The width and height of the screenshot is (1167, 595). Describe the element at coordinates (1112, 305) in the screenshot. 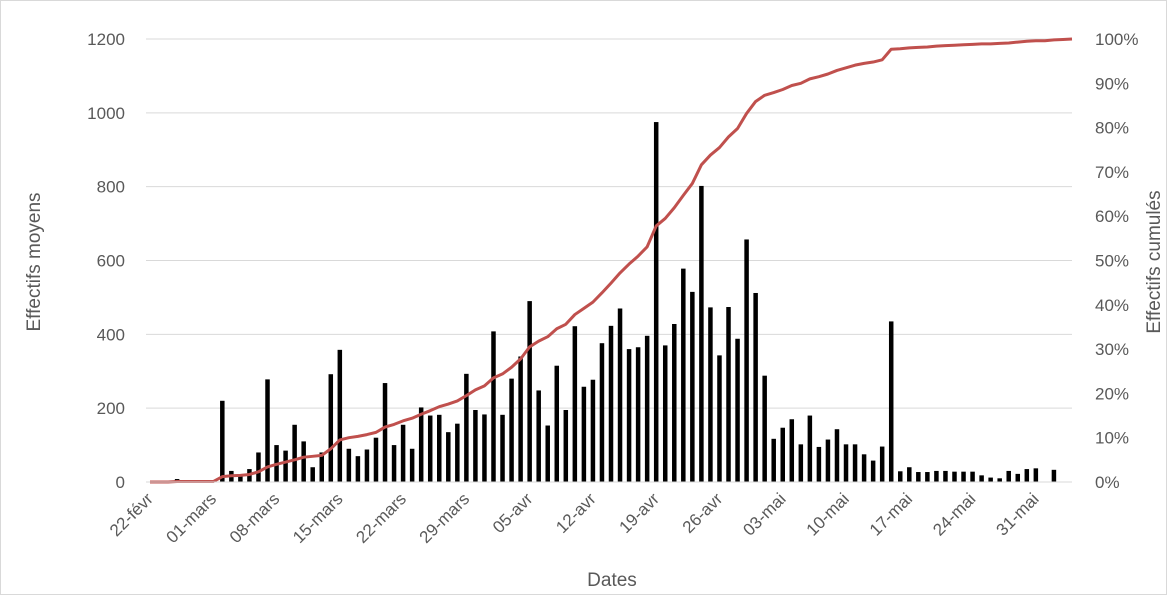

I see `y2-tick-label: 40%` at that location.